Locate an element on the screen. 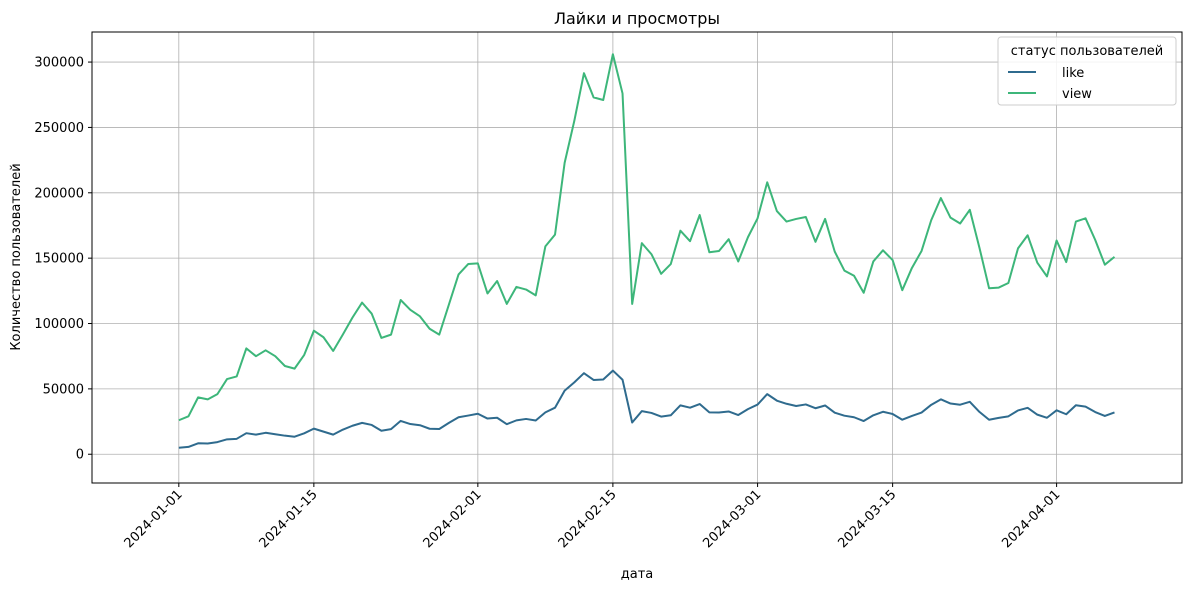 Image resolution: width=1189 pixels, height=590 pixels. chart-title: Лайки и просмотры is located at coordinates (637, 18).